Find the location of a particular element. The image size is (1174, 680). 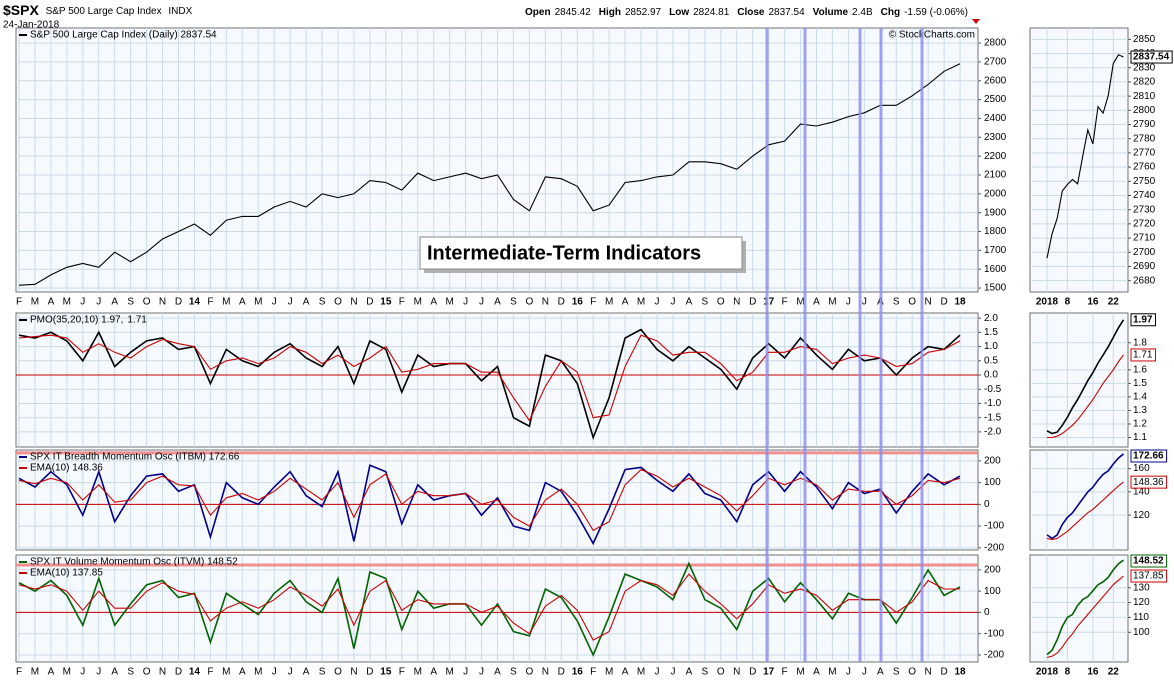

value-label: 2837.54 is located at coordinates (1151, 57).